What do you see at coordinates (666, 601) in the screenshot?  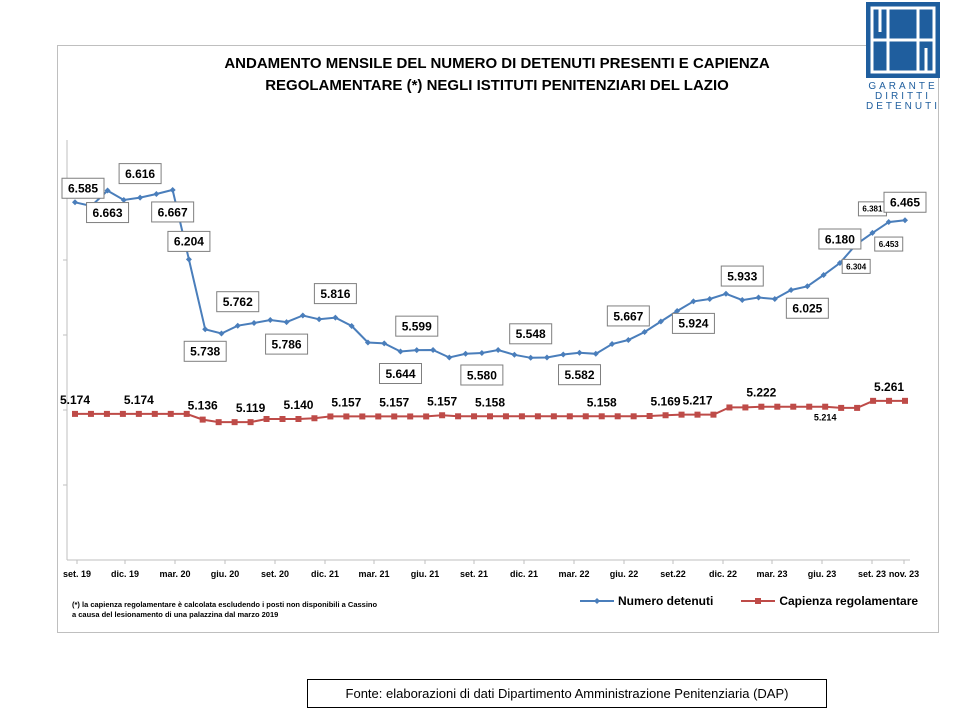 I see `legend-label-detenuti: Numero detenuti` at bounding box center [666, 601].